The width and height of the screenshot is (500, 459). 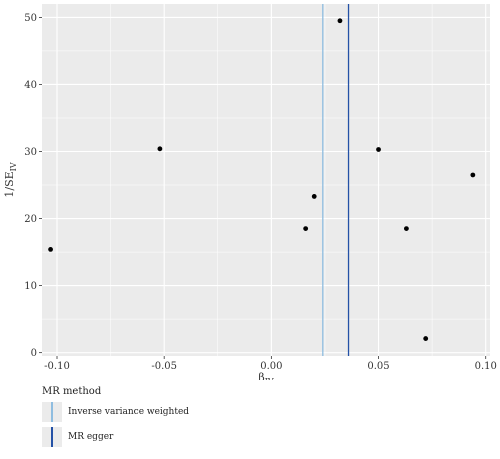 What do you see at coordinates (30, 286) in the screenshot?
I see `y-tick-label: 10` at bounding box center [30, 286].